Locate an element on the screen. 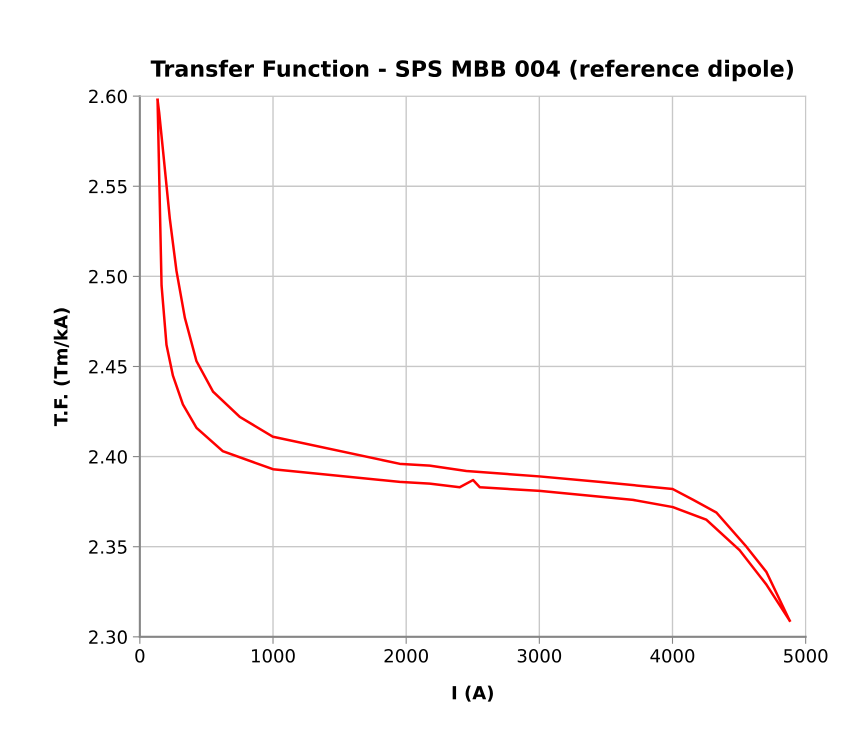  y-tick-label: 2.55 is located at coordinates (107, 187).